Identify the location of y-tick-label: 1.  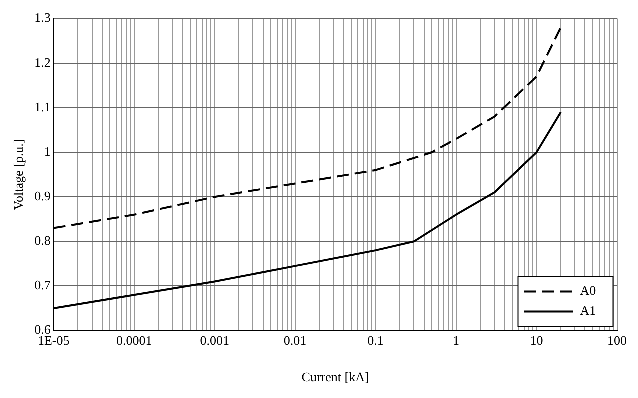
(47, 151).